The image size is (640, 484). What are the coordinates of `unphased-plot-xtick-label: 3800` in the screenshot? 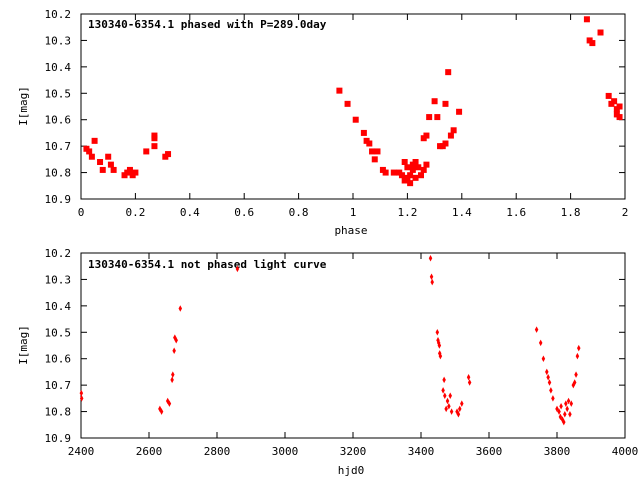 It's located at (557, 451).